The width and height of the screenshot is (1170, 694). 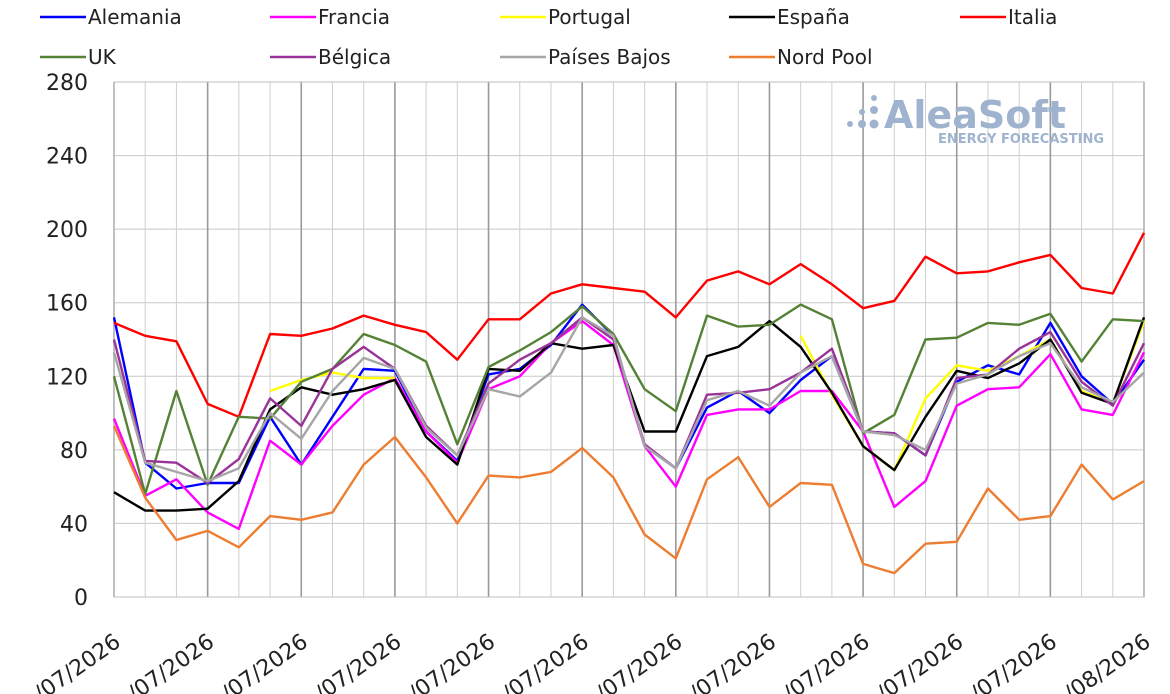 I want to click on watermark-tagline: ENERGY FORECASTING, so click(x=1021, y=139).